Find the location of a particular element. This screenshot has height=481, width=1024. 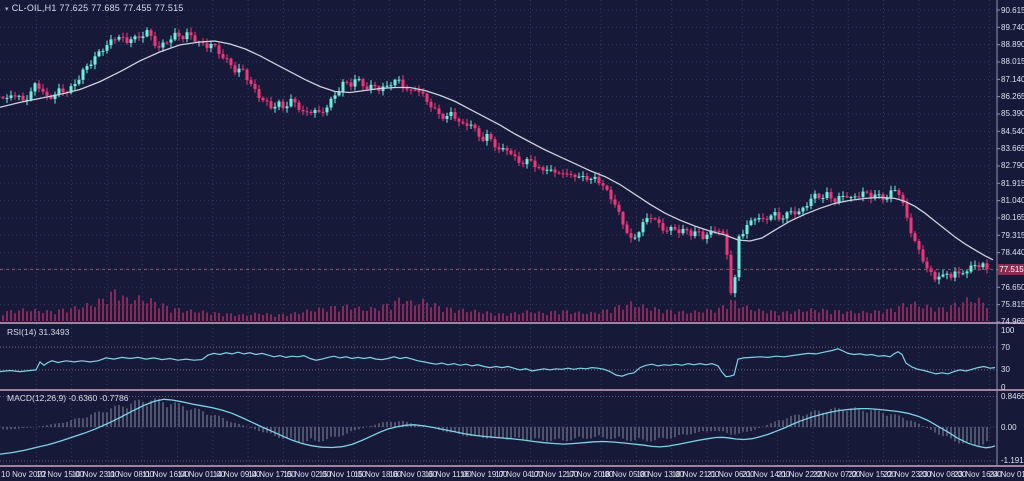

time-axis-label: 10 Nov 23:00 is located at coordinates (95, 474).